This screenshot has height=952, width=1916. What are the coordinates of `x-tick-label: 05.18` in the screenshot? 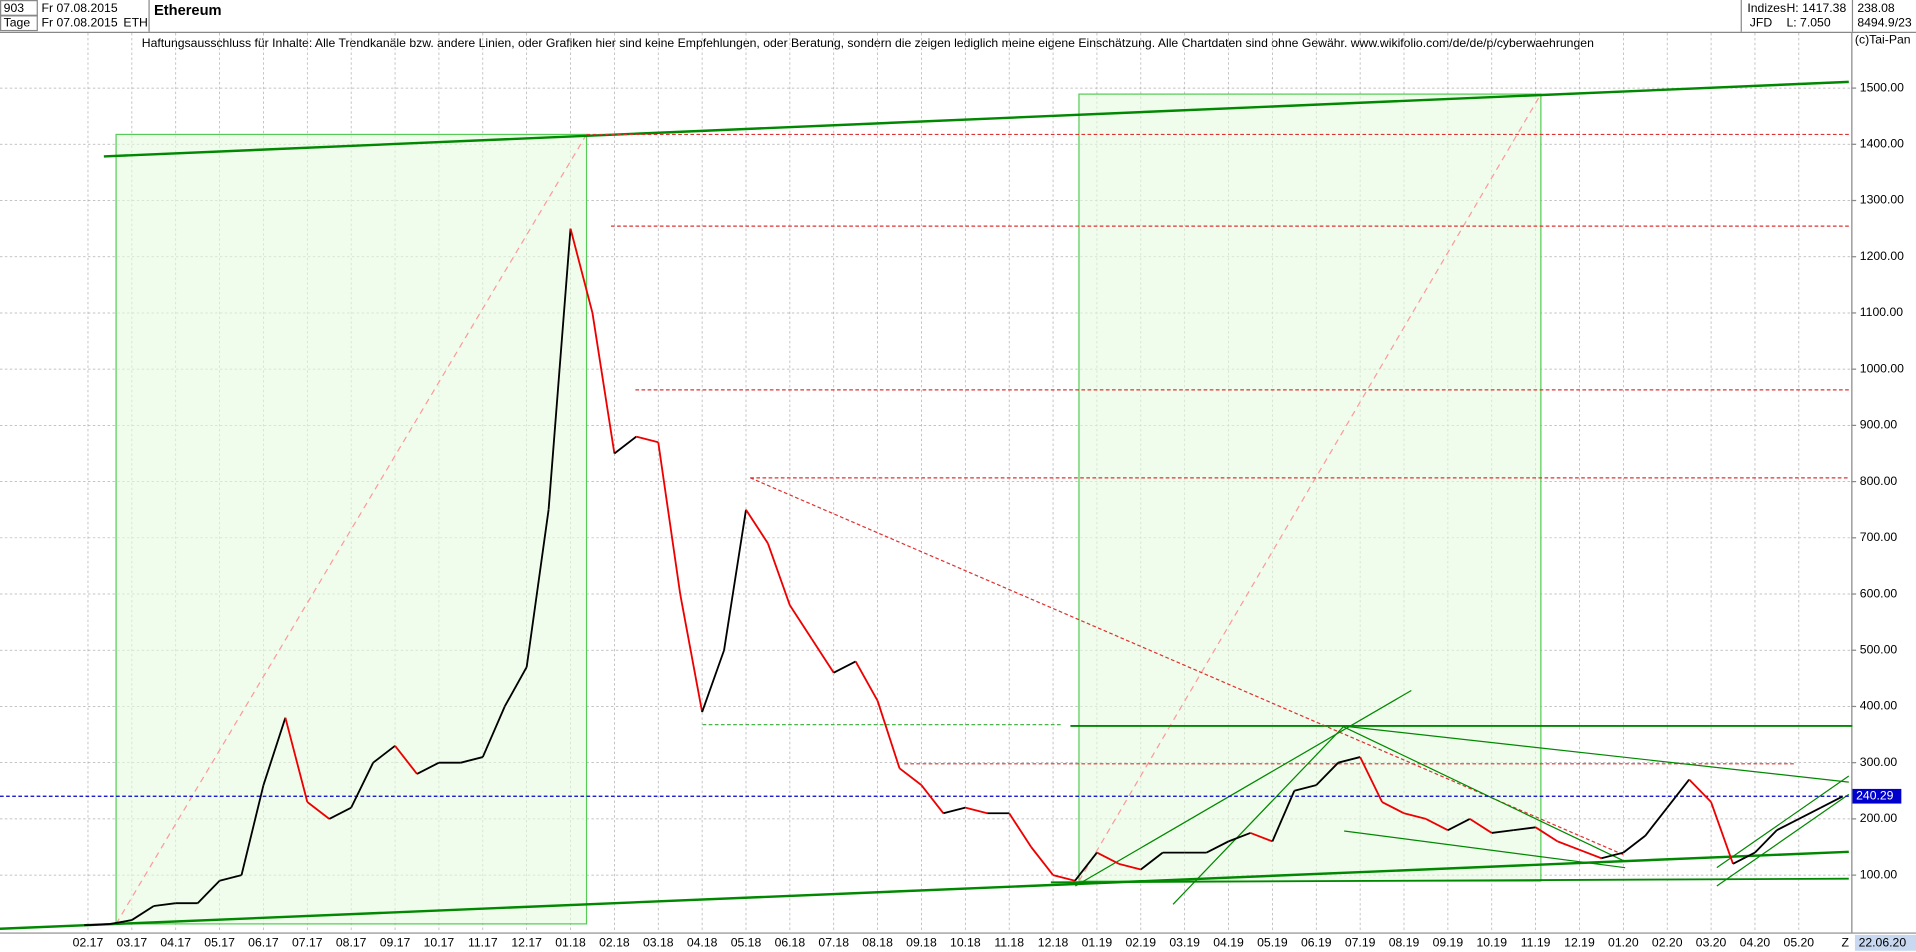 It's located at (746, 943).